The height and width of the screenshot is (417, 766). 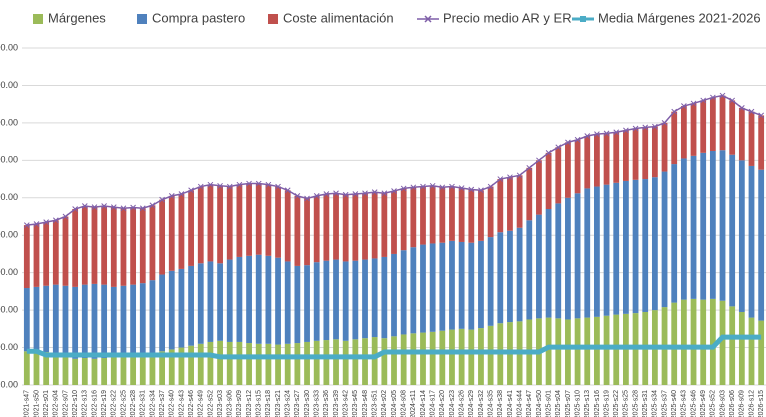 I want to click on x-tick-label: 2023-s45, so click(x=355, y=403).